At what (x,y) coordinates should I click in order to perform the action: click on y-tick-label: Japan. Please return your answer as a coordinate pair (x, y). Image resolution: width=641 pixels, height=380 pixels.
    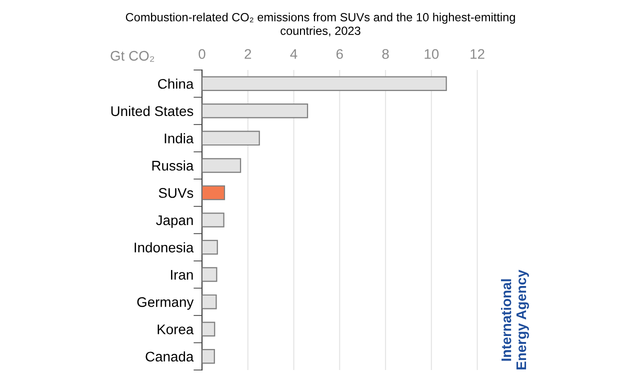
    Looking at the image, I should click on (174, 221).